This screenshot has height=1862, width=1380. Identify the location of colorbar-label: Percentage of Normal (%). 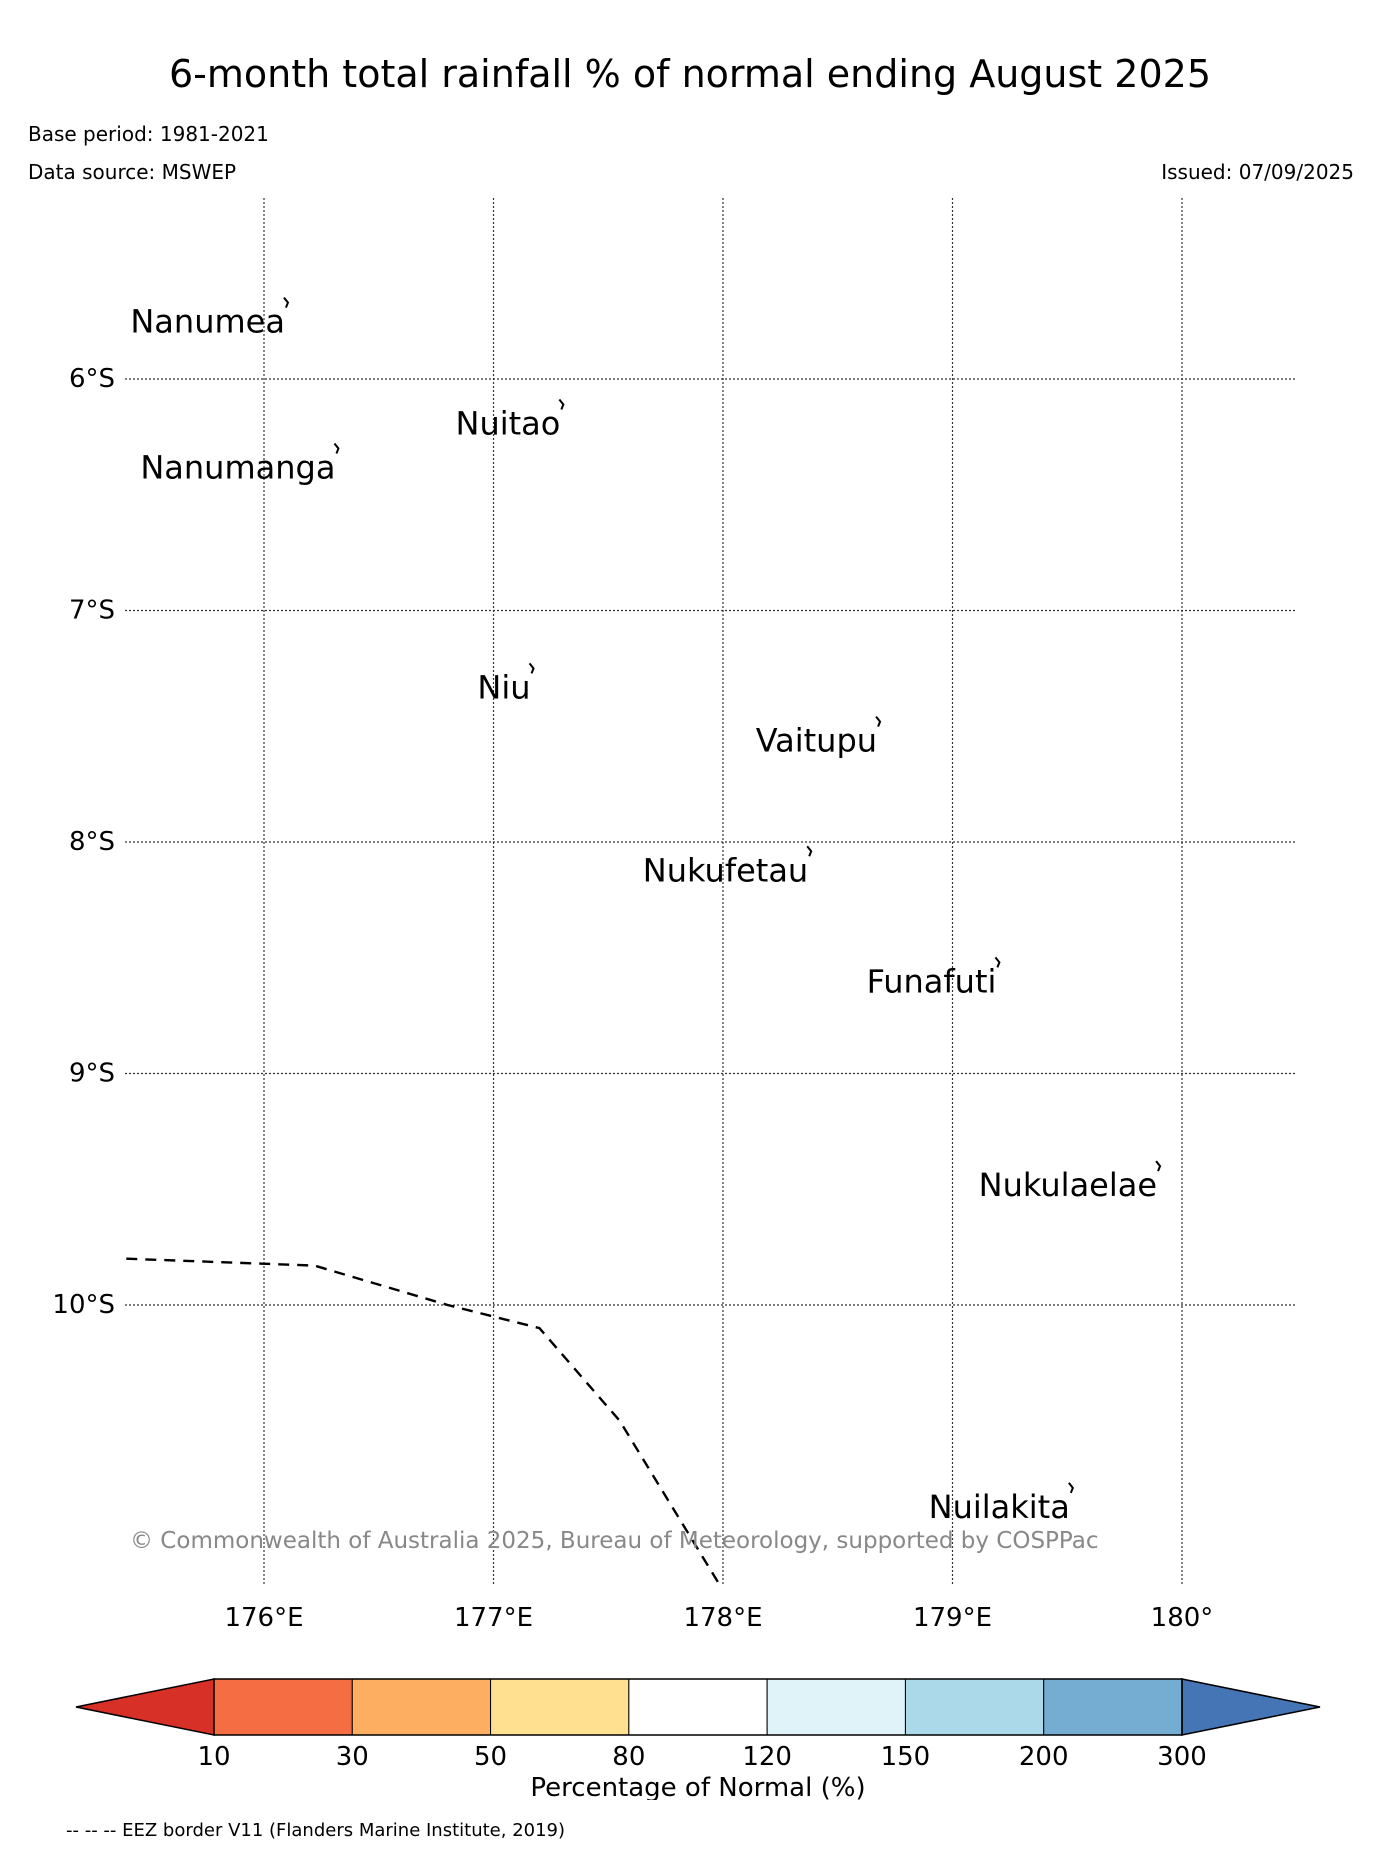
(697, 1786).